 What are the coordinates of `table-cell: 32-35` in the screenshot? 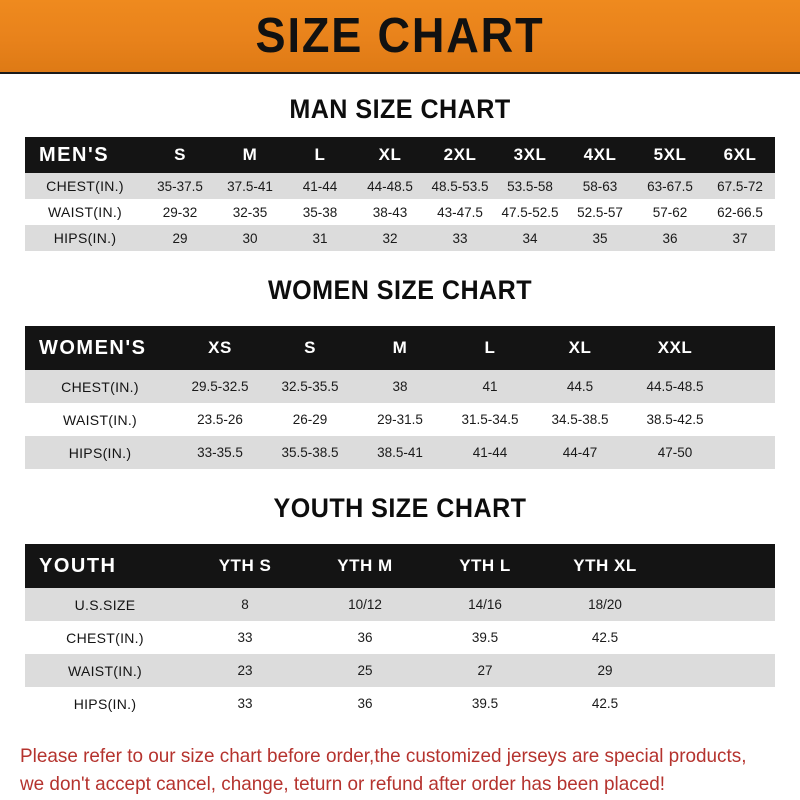 It's located at (250, 212).